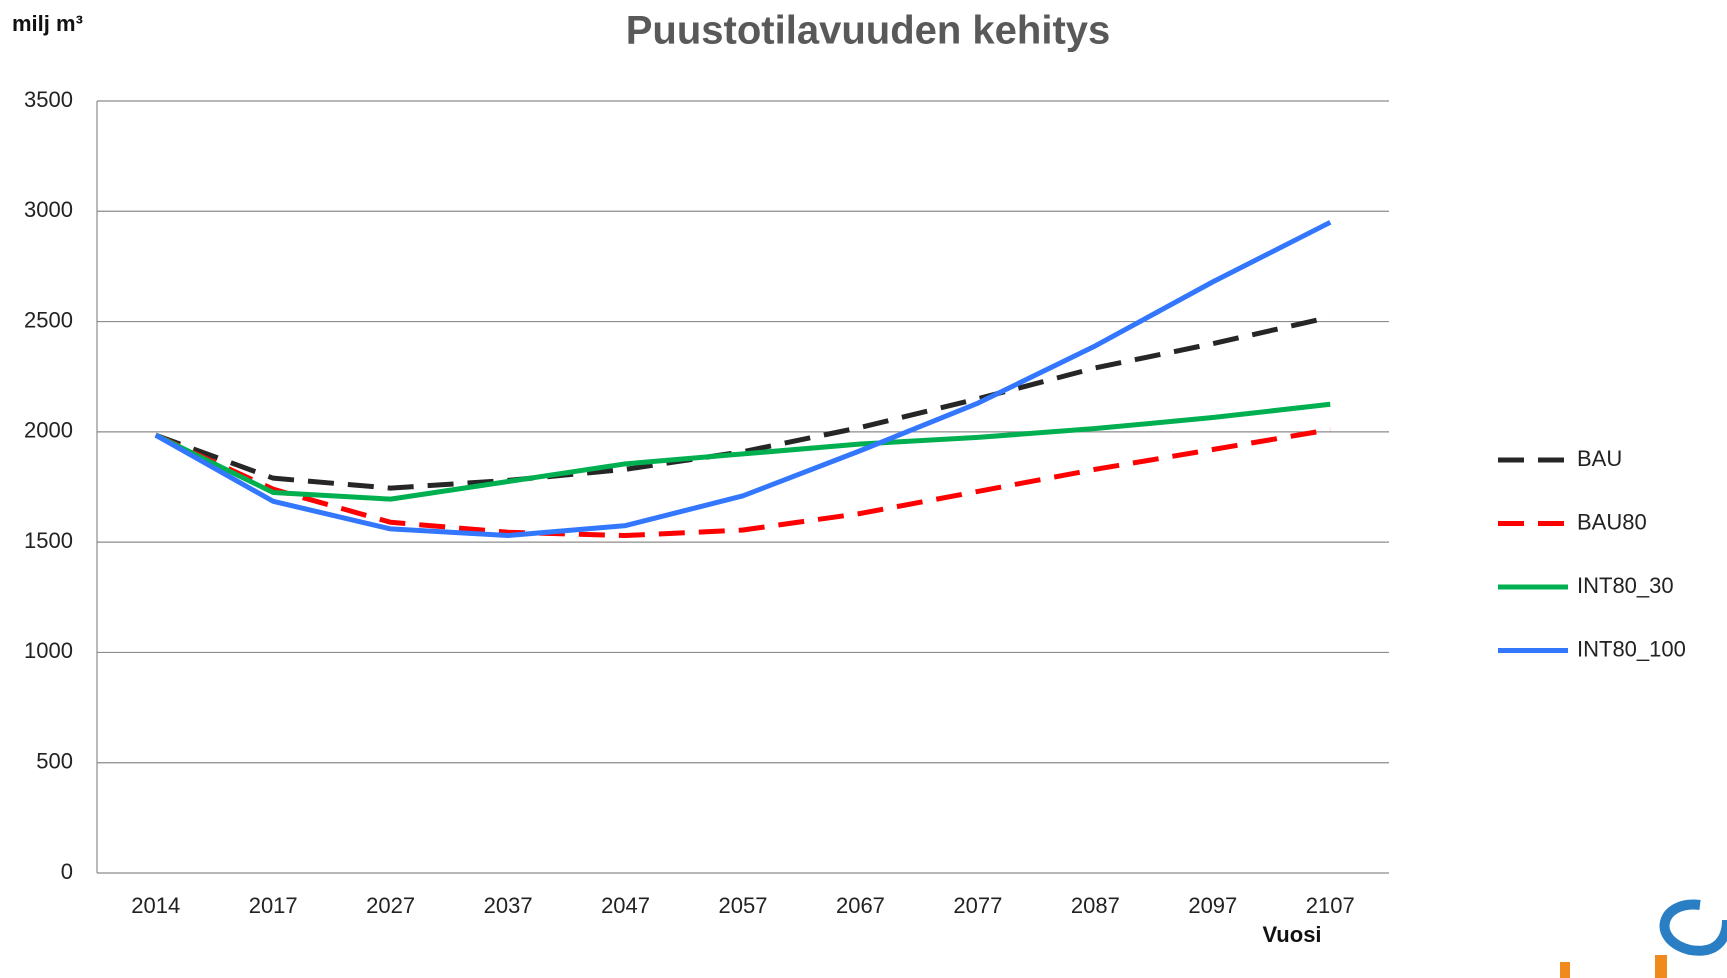 This screenshot has height=978, width=1727. What do you see at coordinates (67, 871) in the screenshot?
I see `y-tick-label: 0` at bounding box center [67, 871].